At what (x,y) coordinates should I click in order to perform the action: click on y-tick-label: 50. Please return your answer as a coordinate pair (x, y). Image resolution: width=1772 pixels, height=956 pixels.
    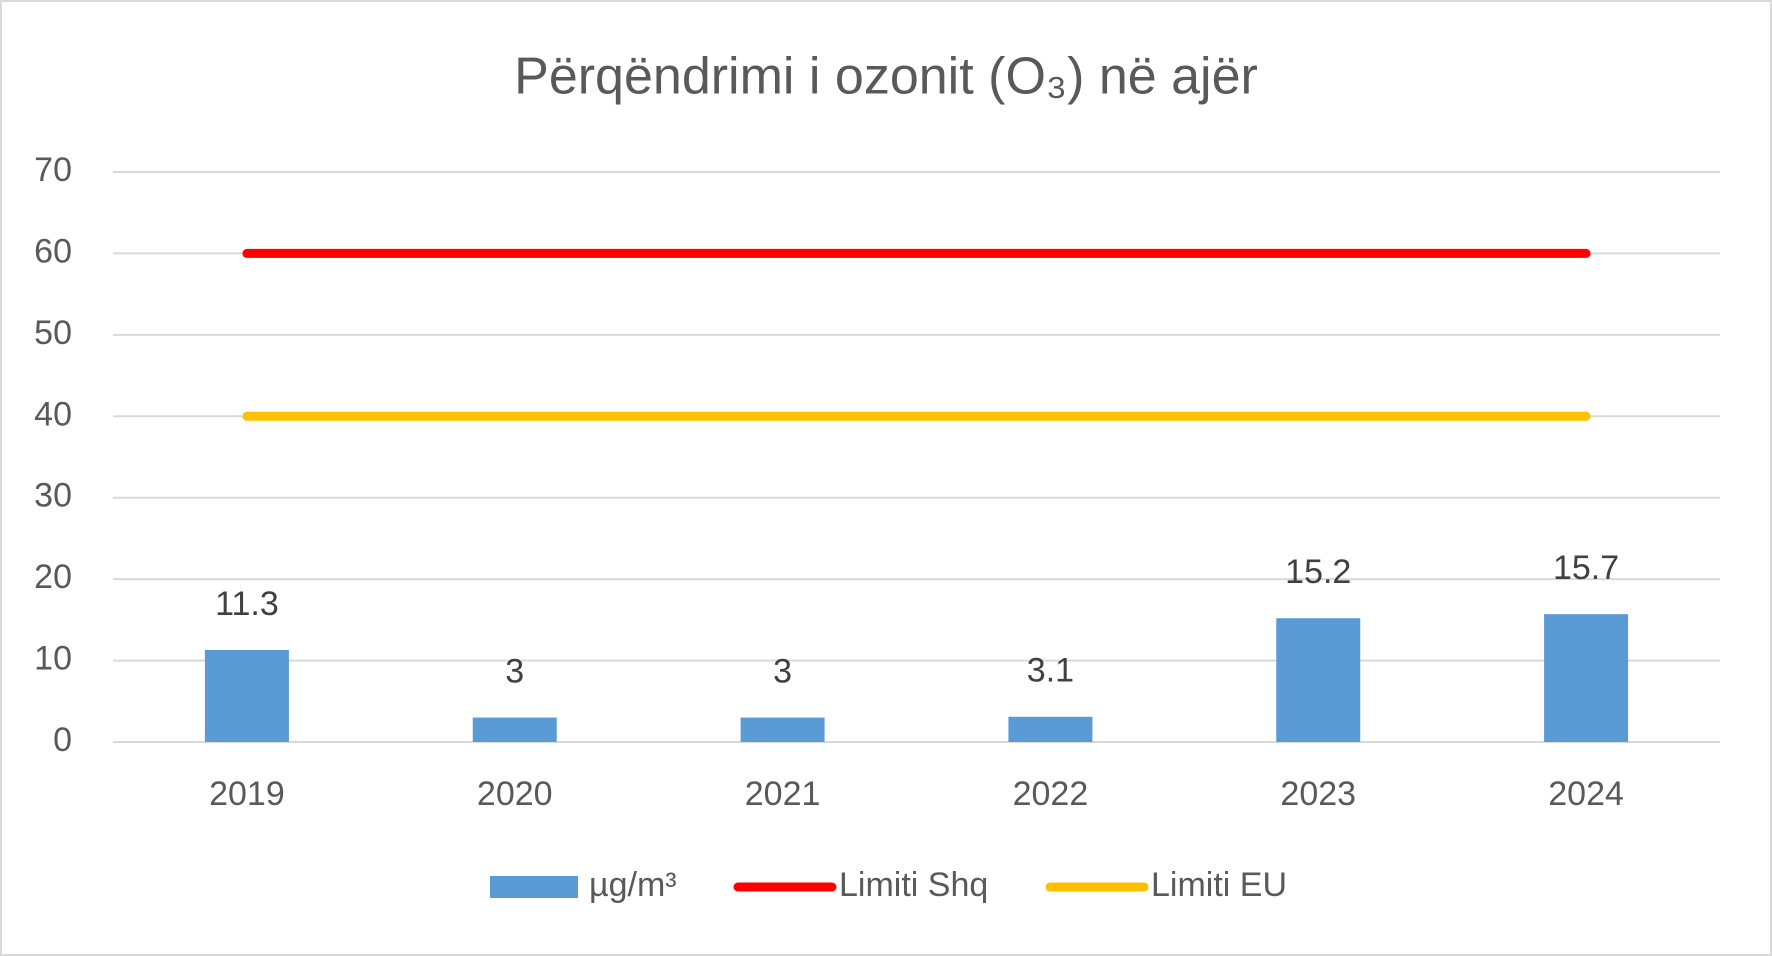
    Looking at the image, I should click on (53, 333).